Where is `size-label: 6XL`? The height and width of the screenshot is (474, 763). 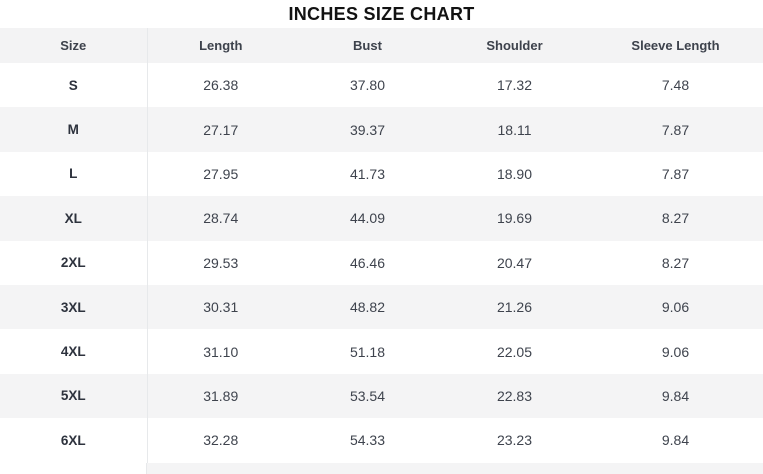
size-label: 6XL is located at coordinates (74, 440).